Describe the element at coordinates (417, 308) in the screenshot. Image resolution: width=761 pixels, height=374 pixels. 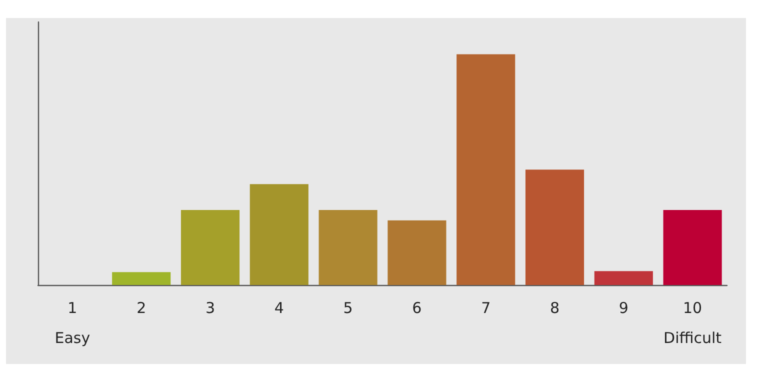
I see `x-tick-label: 6` at that location.